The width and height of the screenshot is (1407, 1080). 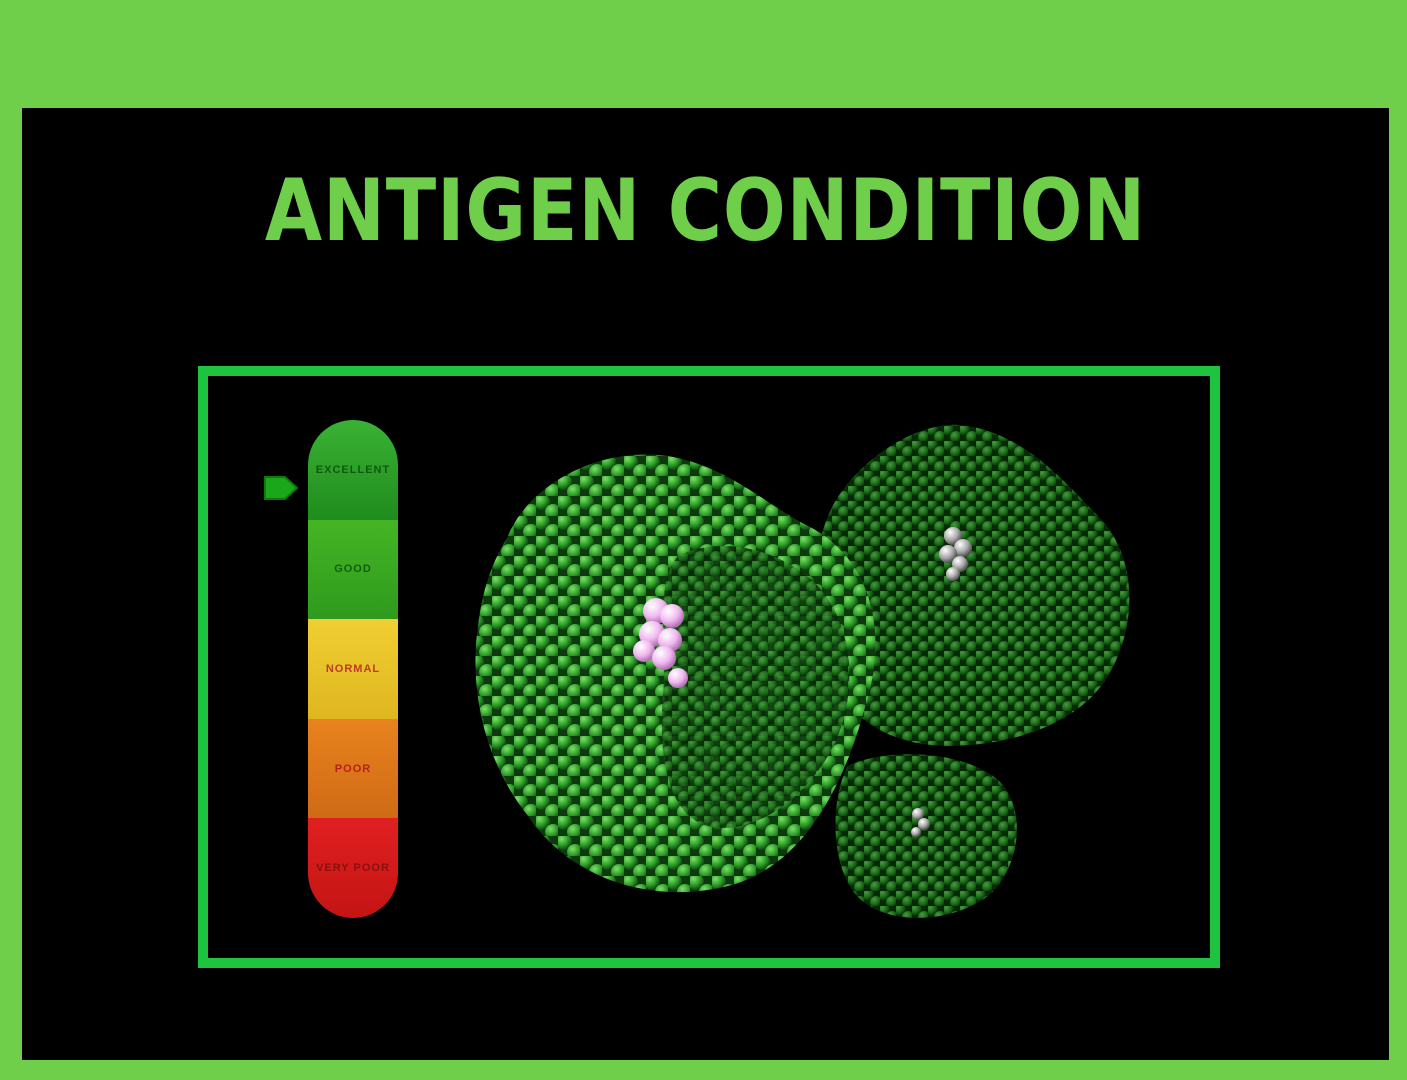 I want to click on page-title: ANTIGEN CONDITION, so click(x=705, y=211).